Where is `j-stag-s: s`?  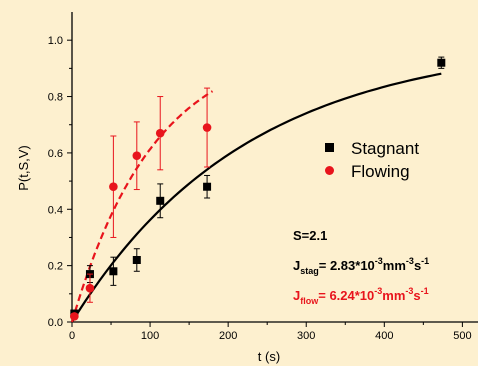
j-stag-s: s is located at coordinates (417, 265).